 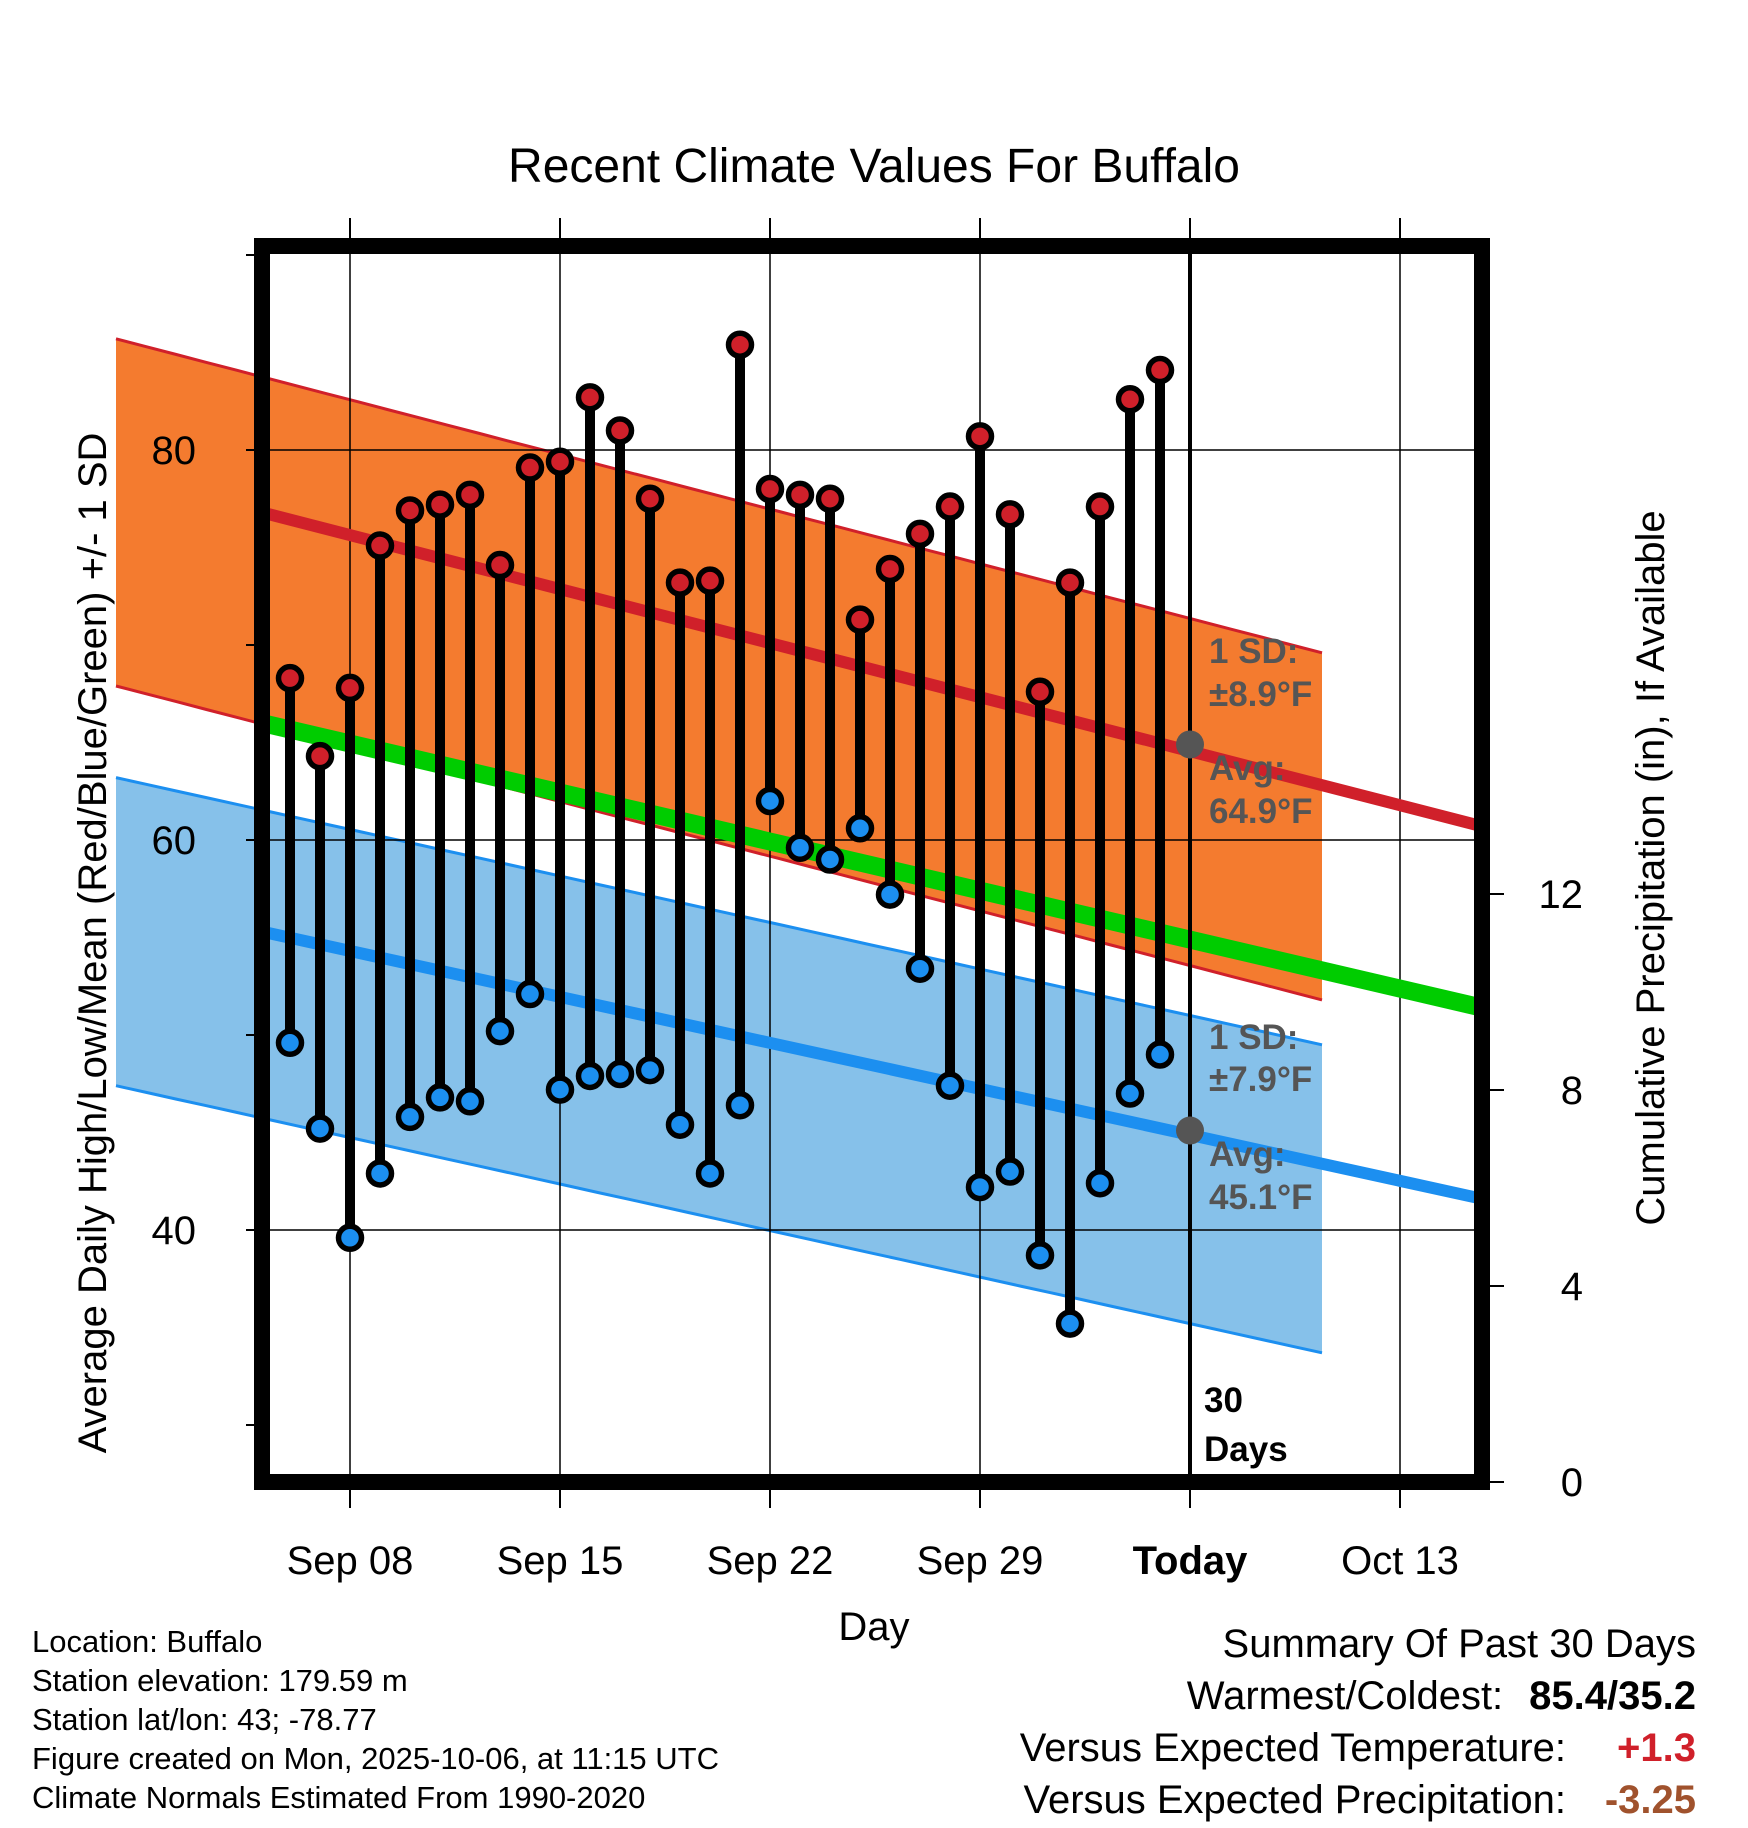 I want to click on today-normal-low-marker, so click(x=1190, y=1130).